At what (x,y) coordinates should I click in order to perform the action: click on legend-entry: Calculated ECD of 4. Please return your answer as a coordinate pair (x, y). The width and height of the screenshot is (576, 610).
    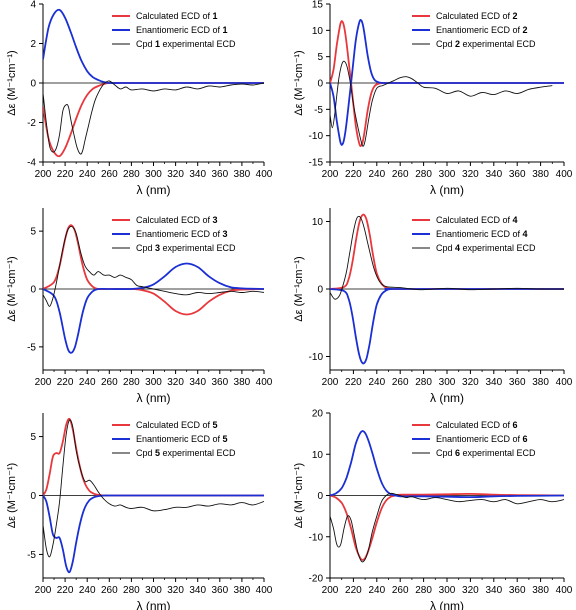
    Looking at the image, I should click on (477, 220).